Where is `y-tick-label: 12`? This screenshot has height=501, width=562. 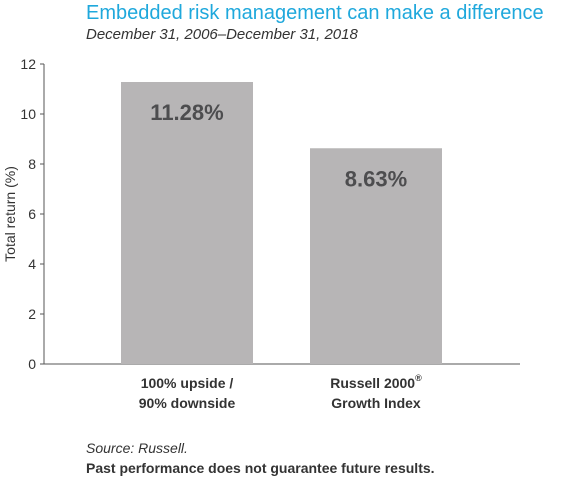 y-tick-label: 12 is located at coordinates (28, 64).